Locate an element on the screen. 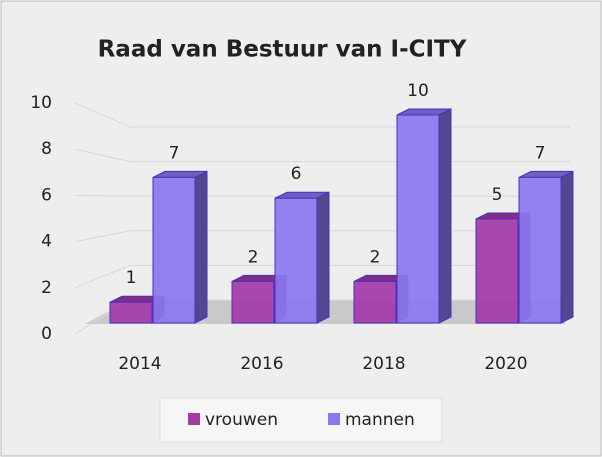  chart-title: Raad van Bestuur van I-CITY is located at coordinates (282, 50).